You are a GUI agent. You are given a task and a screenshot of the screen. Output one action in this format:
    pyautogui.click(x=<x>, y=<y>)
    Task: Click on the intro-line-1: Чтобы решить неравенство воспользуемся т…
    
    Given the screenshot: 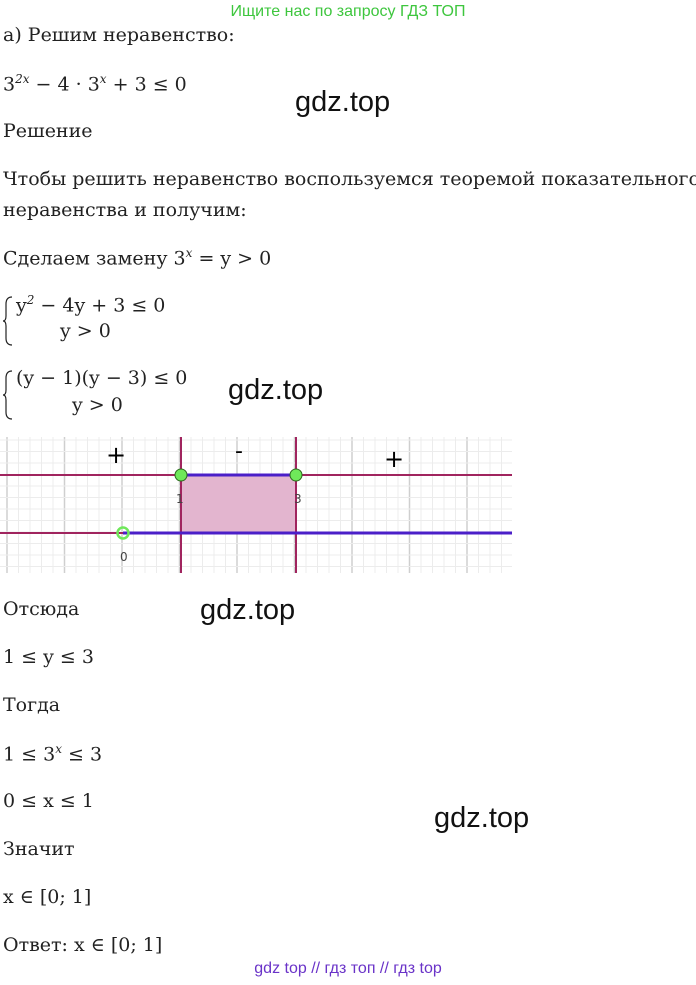 What is the action you would take?
    pyautogui.click(x=349, y=179)
    